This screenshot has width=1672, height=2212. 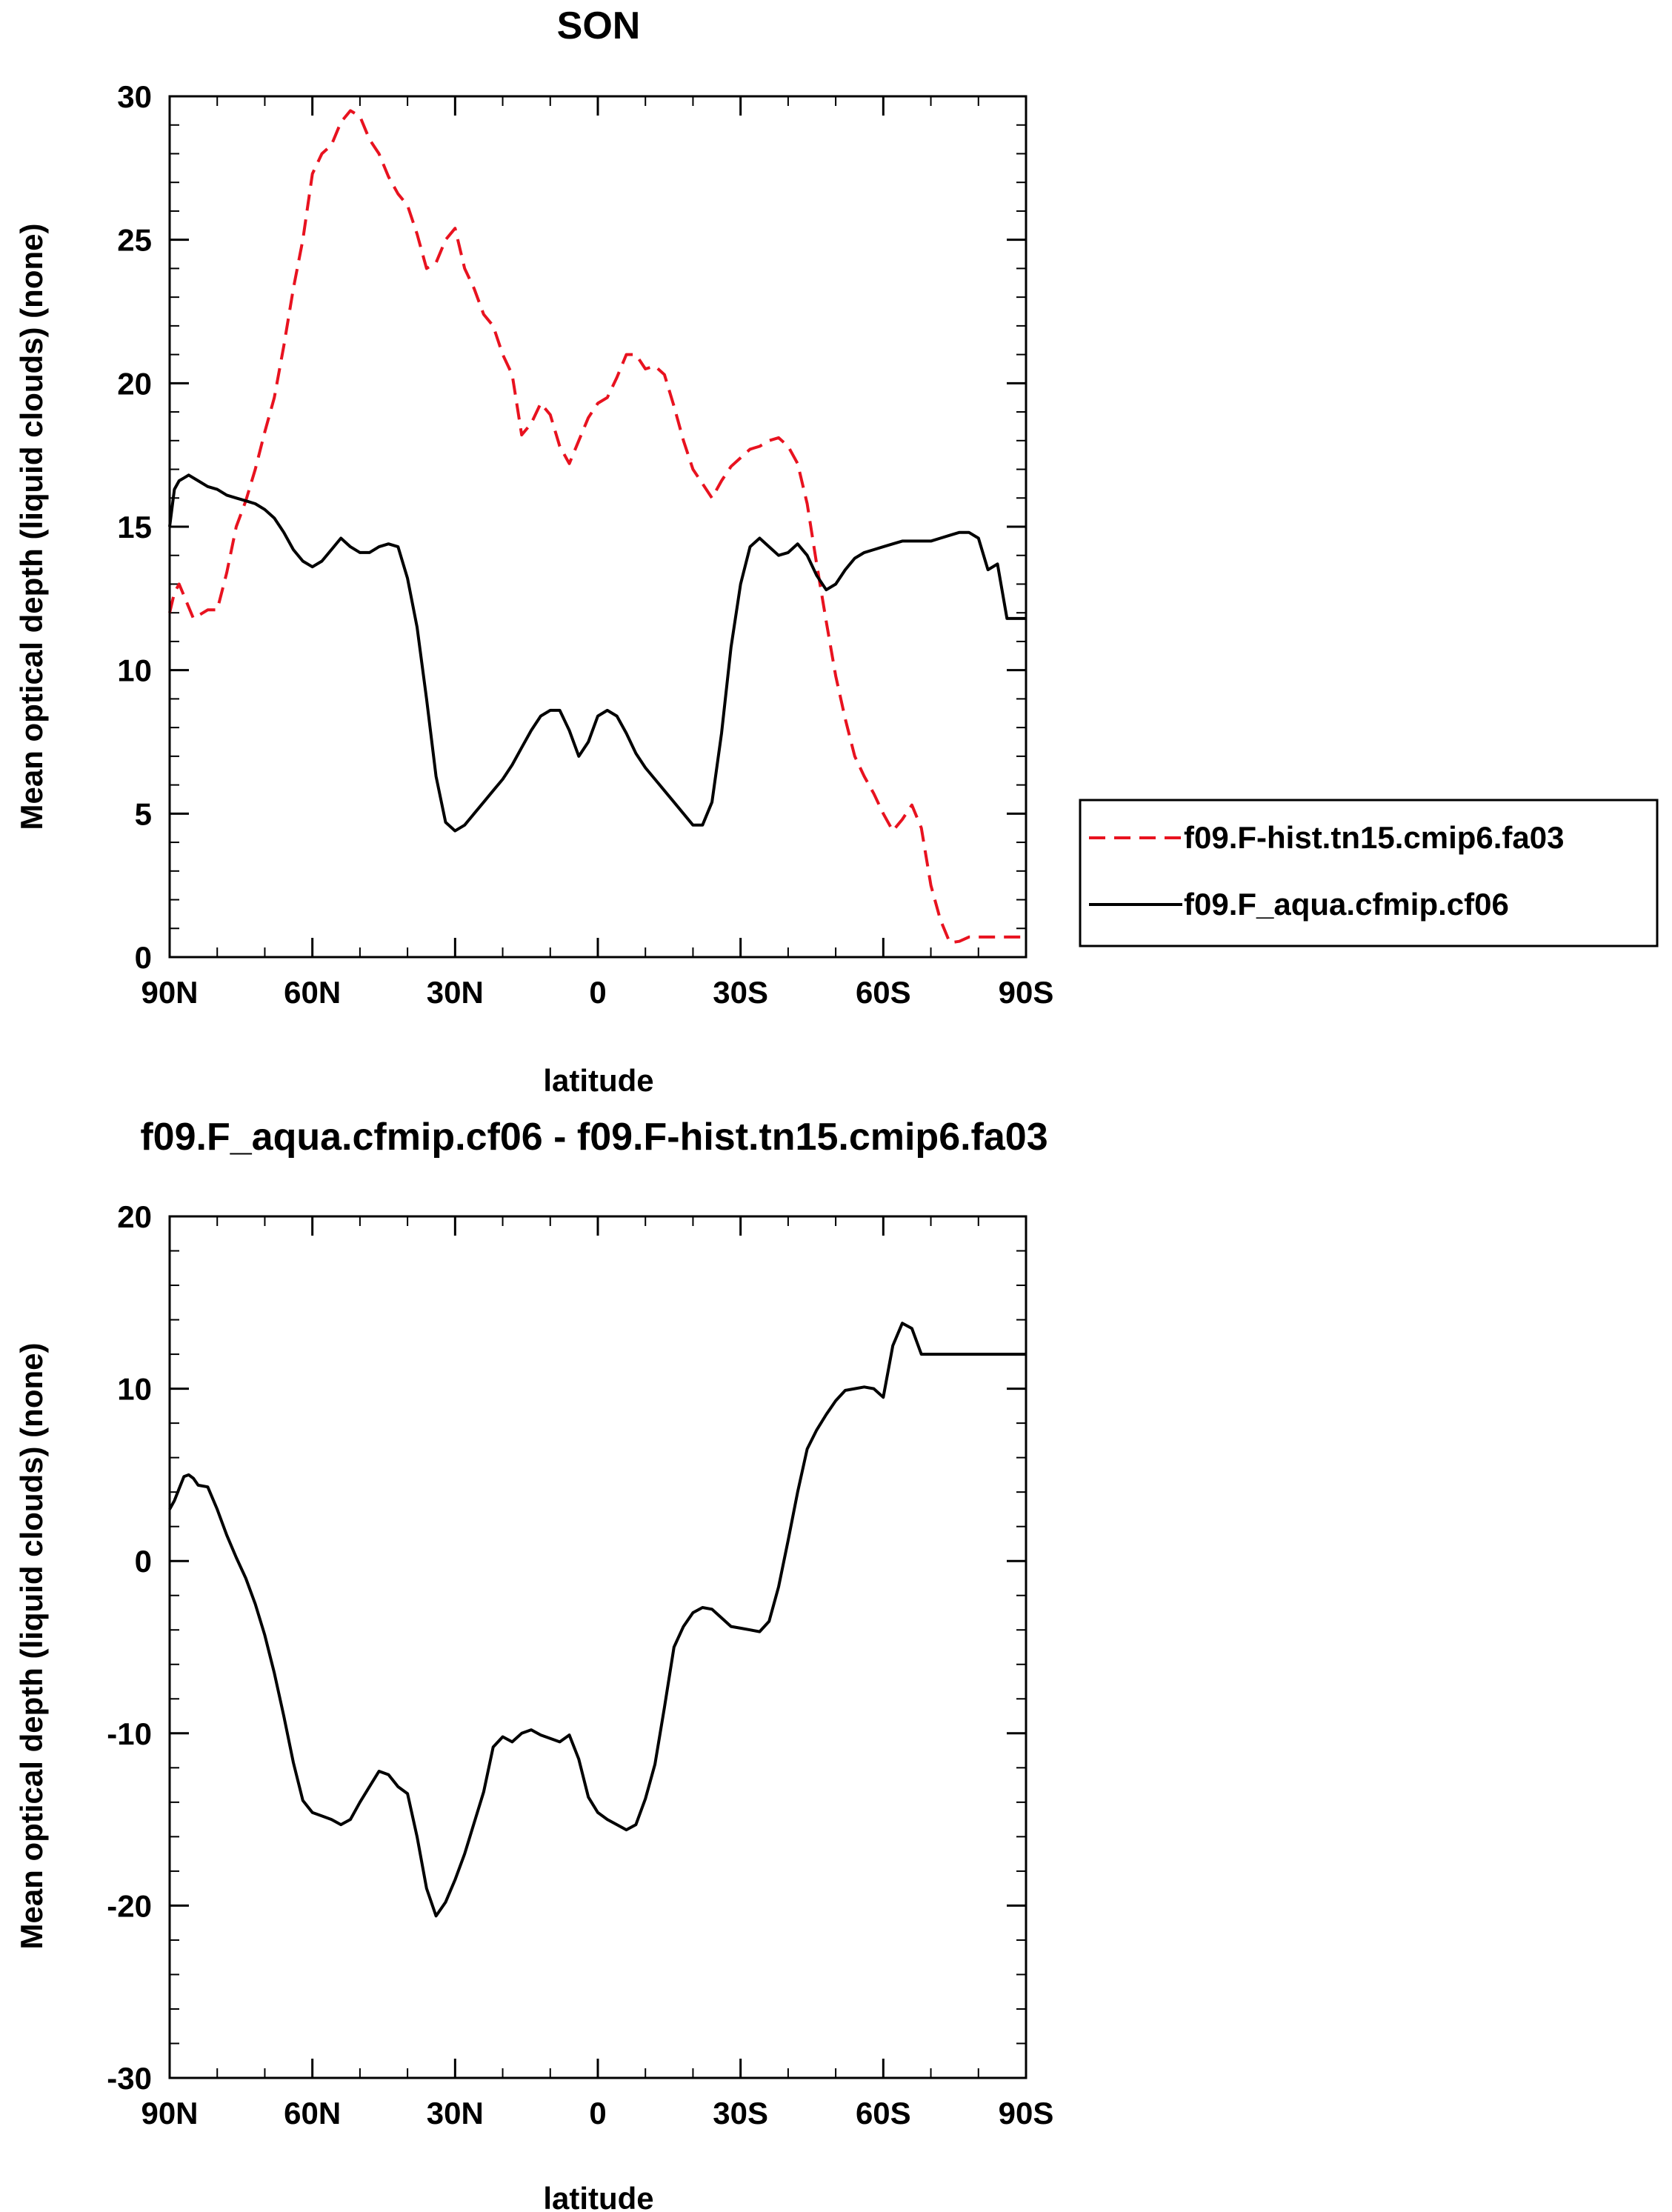 I want to click on chart-top-ytick-label: 20, so click(x=134, y=383).